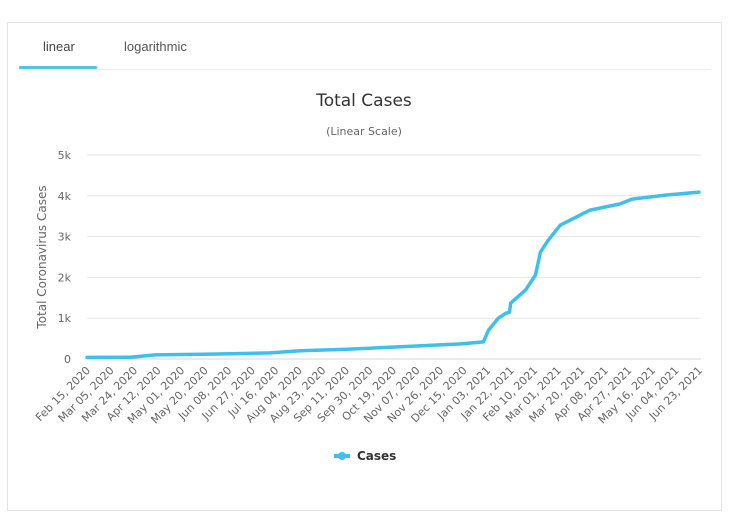  Describe the element at coordinates (65, 196) in the screenshot. I see `y-tick-label: 4k` at that location.